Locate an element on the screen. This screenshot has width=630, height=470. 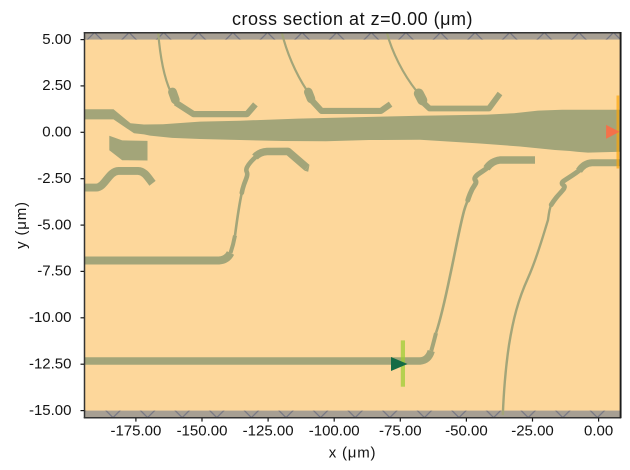
svg-text: cross section at z=0.00 (μm) is located at coordinates (352, 19).